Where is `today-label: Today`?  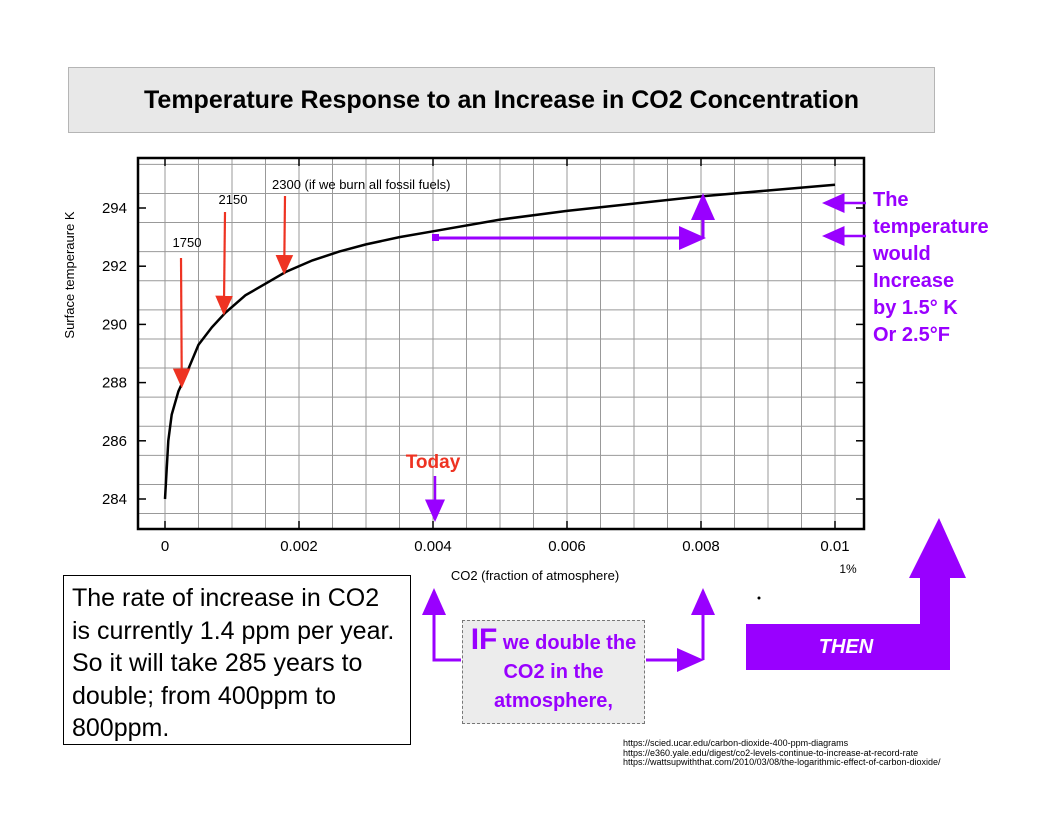
today-label: Today is located at coordinates (433, 462).